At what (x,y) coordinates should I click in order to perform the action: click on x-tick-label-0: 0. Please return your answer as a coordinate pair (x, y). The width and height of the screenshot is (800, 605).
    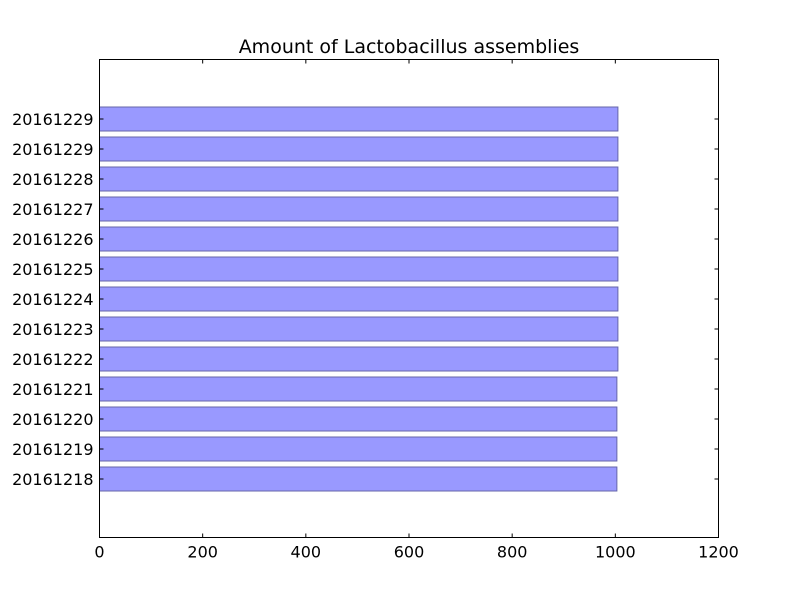
    Looking at the image, I should click on (99, 552).